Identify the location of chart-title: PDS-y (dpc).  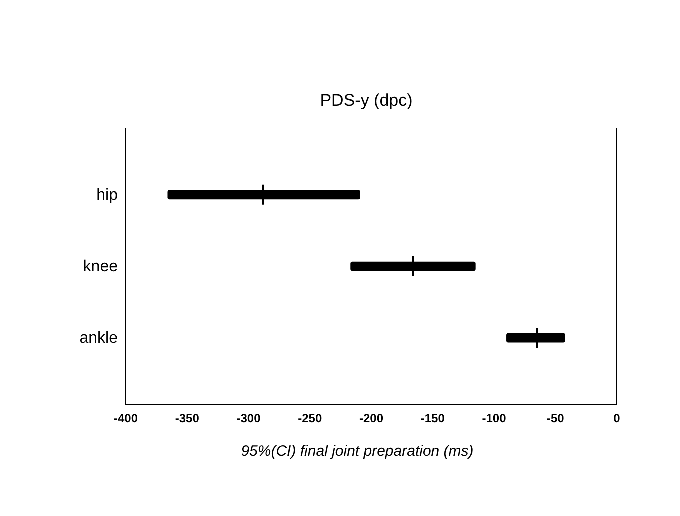
(366, 100).